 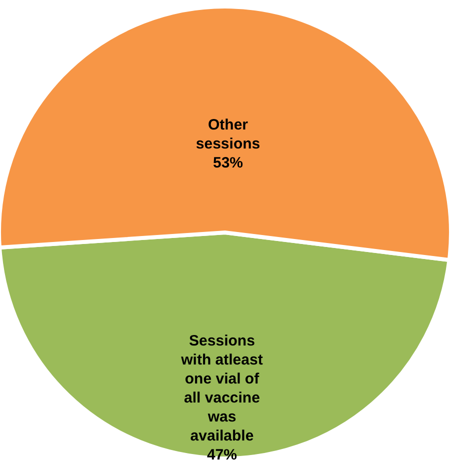 I want to click on slice-label: Other sessions, so click(x=228, y=134).